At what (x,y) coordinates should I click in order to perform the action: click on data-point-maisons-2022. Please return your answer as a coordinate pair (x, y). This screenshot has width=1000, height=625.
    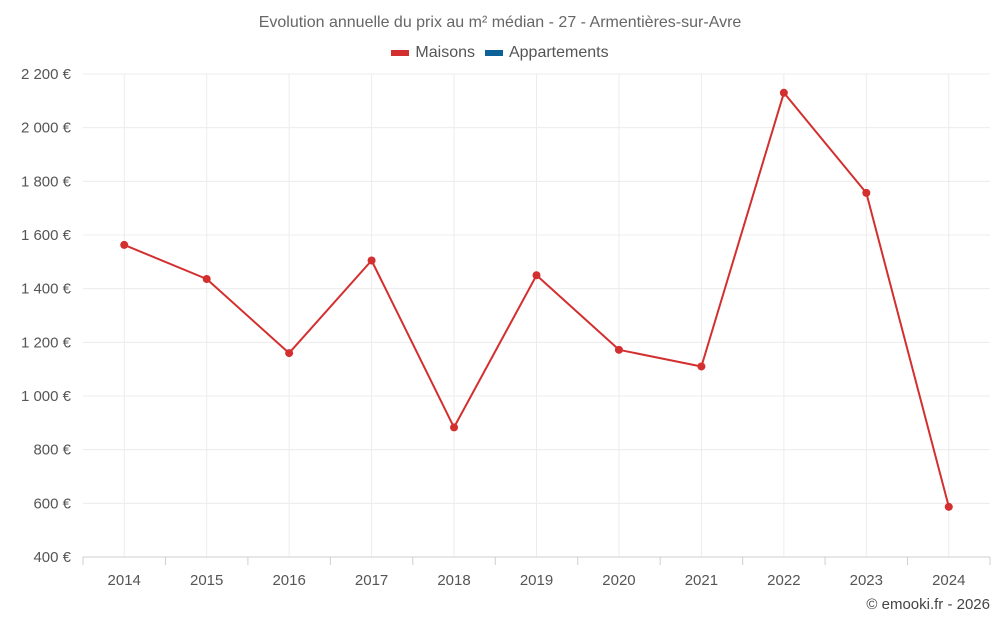
    Looking at the image, I should click on (783, 92).